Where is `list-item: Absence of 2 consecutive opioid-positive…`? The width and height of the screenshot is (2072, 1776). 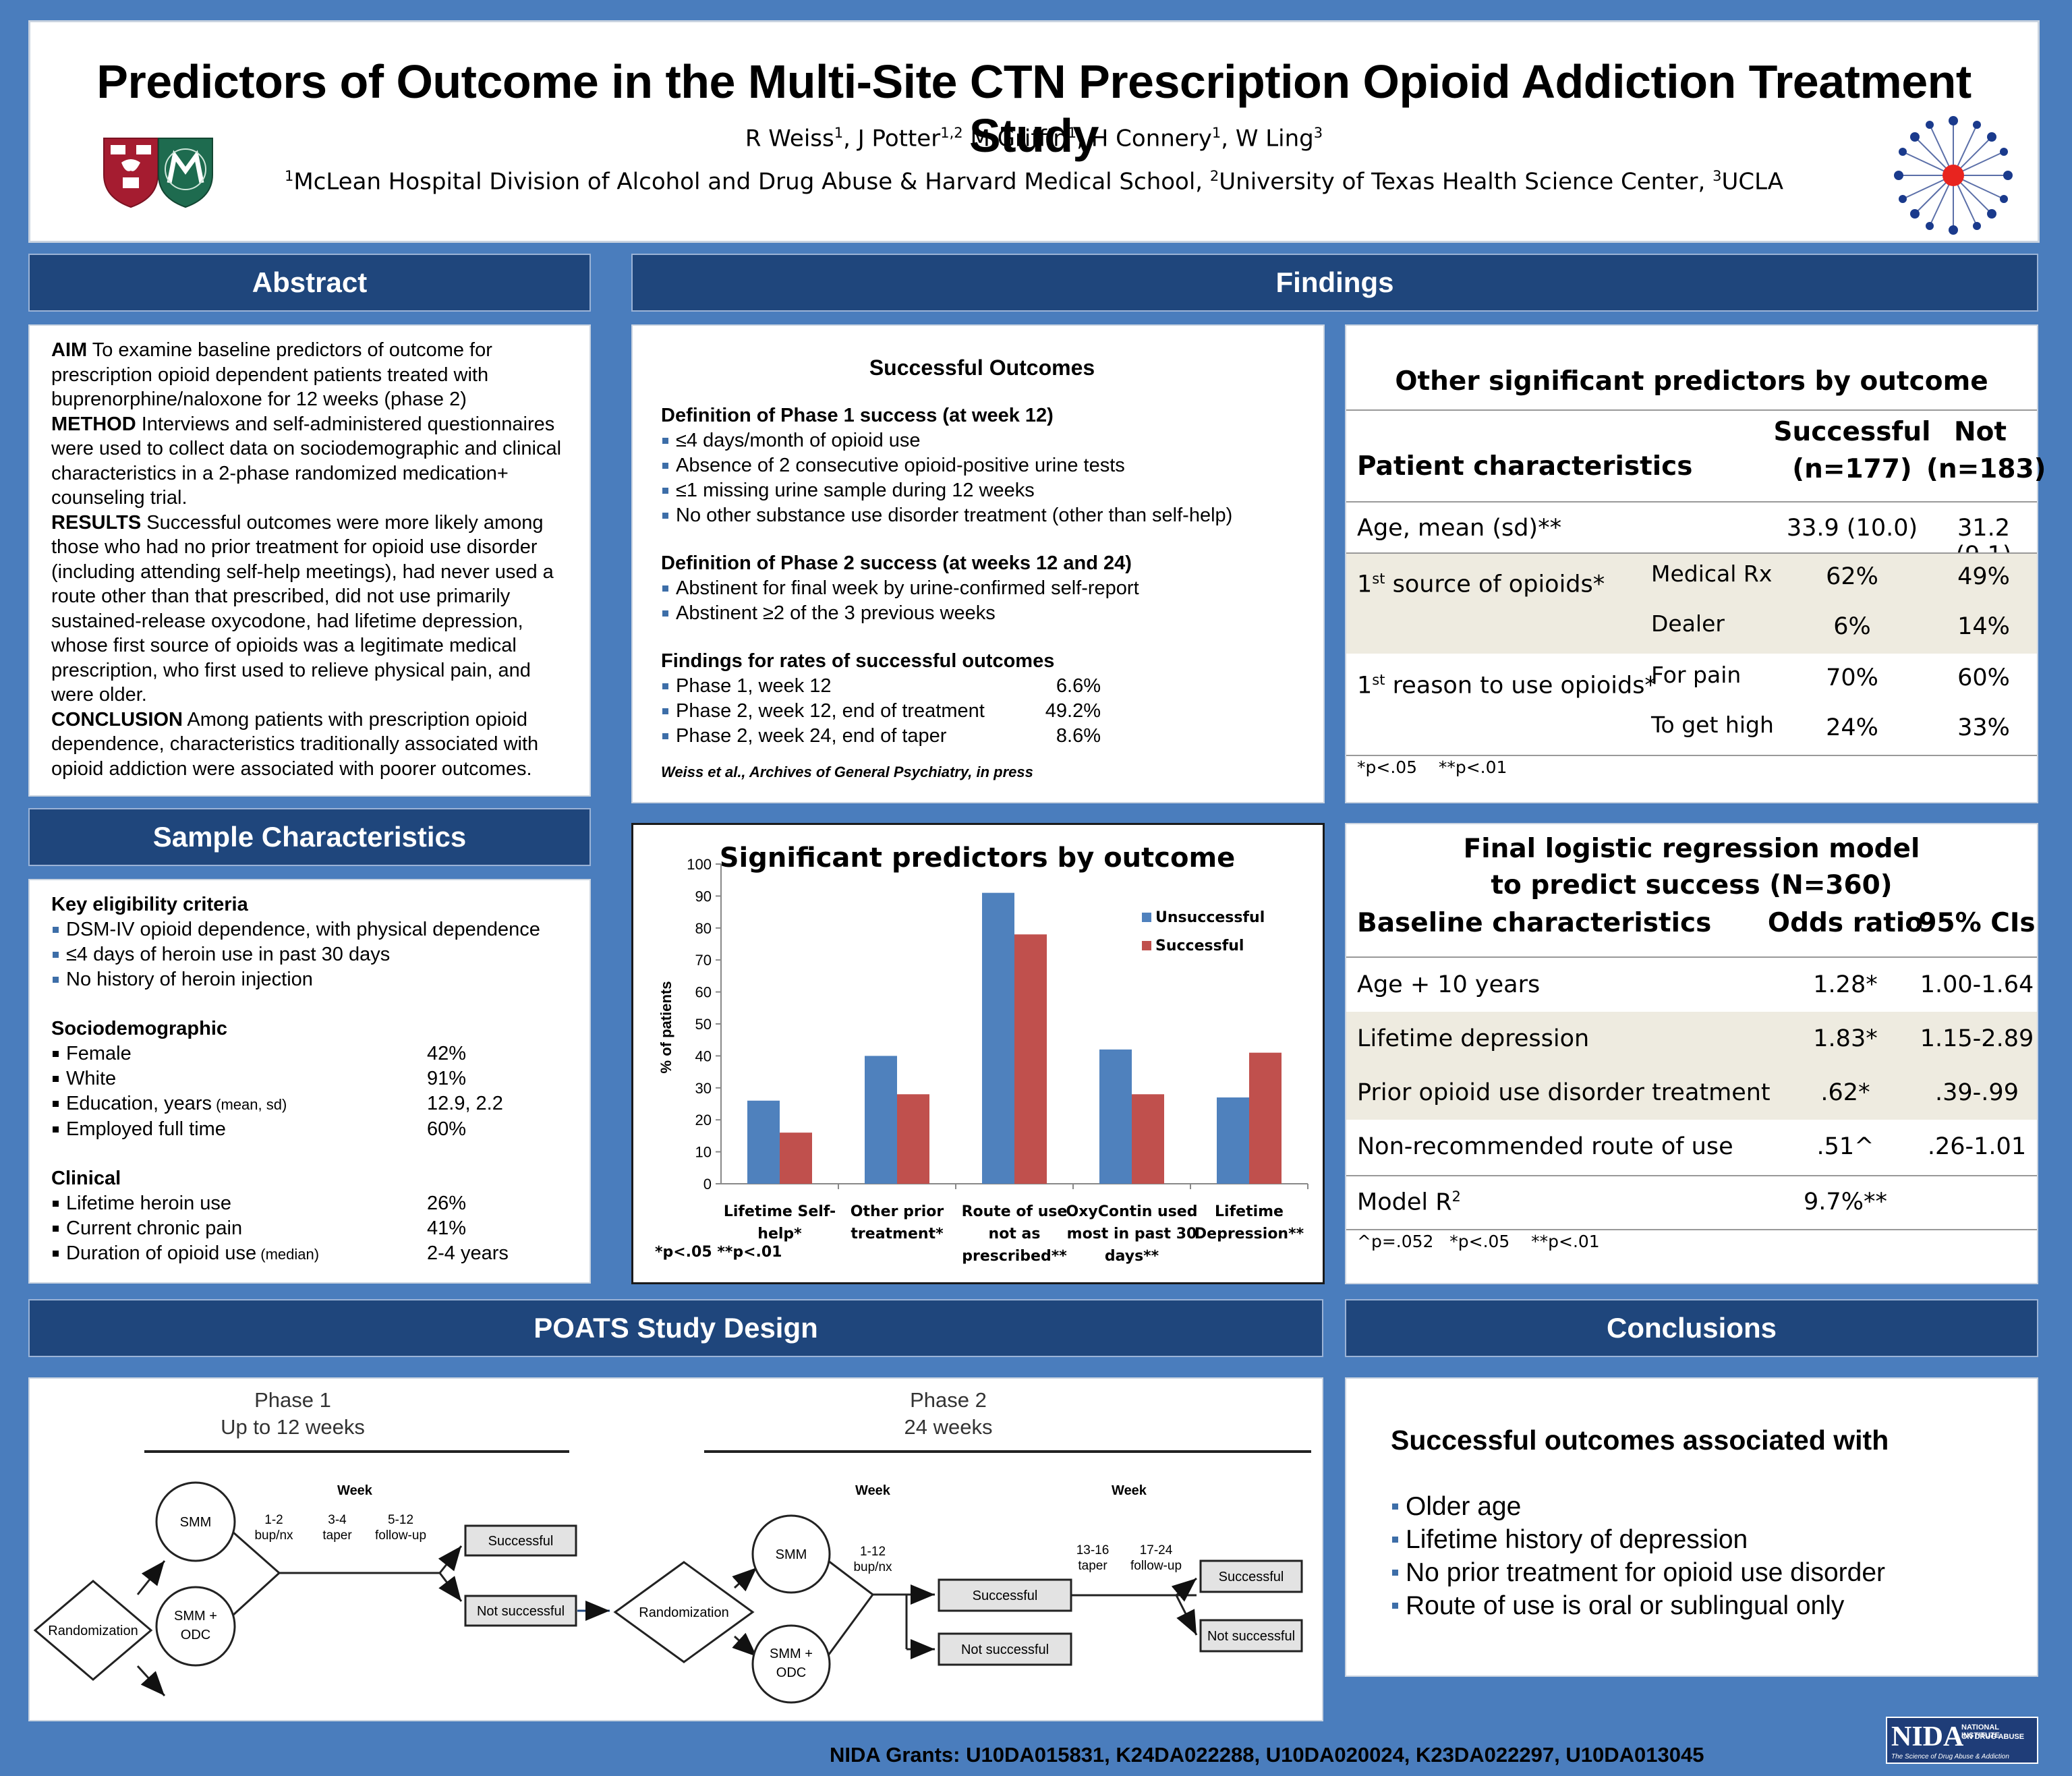
list-item: Absence of 2 consecutive opioid-positive… is located at coordinates (982, 465).